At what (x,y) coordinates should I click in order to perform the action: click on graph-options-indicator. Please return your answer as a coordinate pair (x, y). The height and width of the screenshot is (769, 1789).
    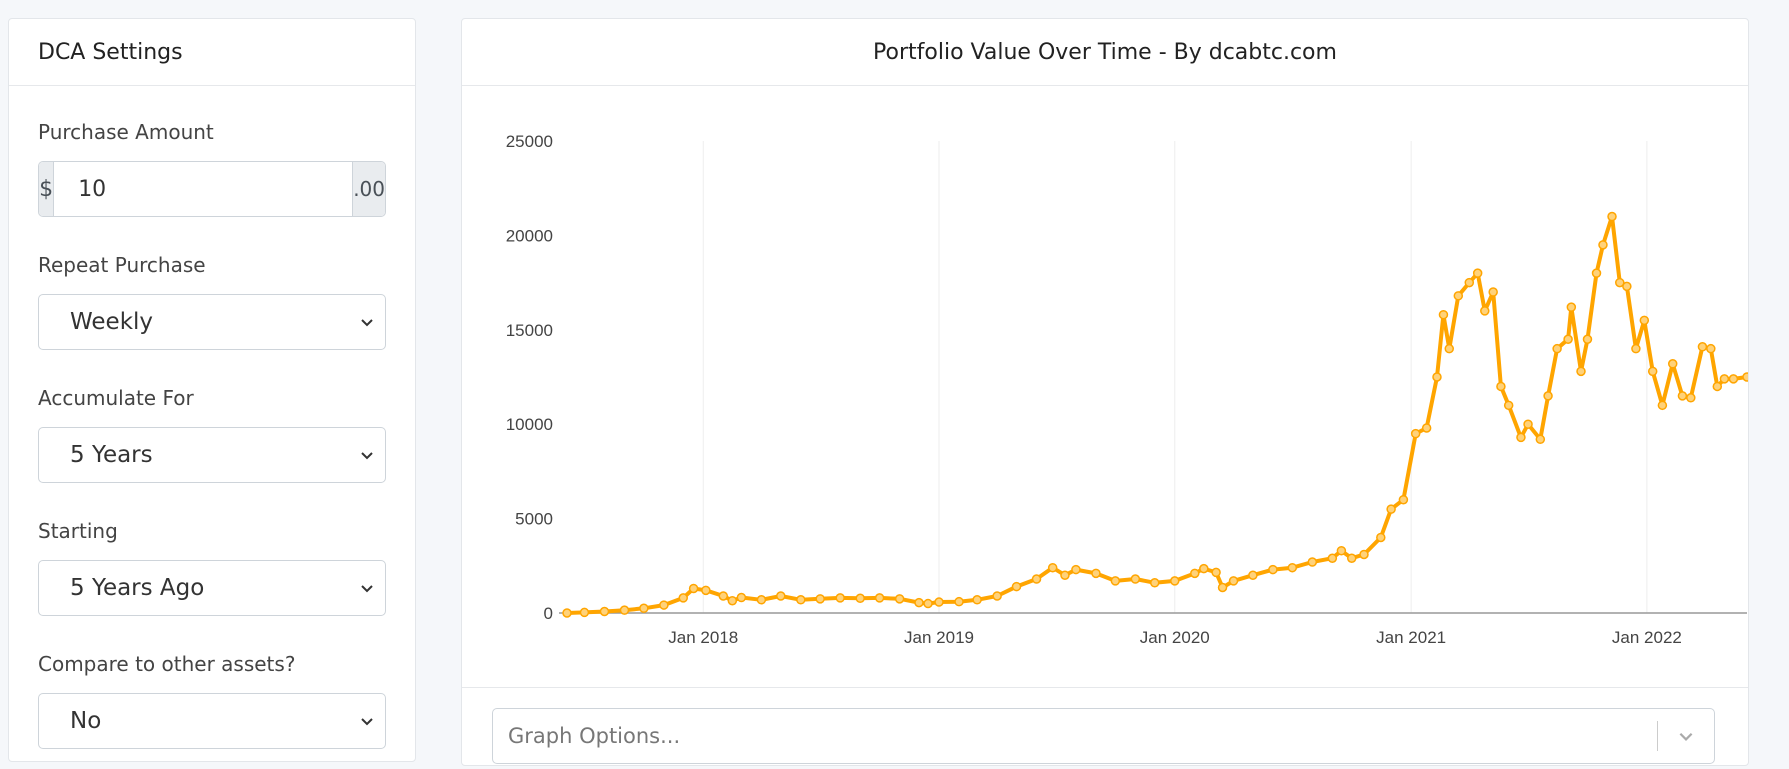
    Looking at the image, I should click on (1685, 736).